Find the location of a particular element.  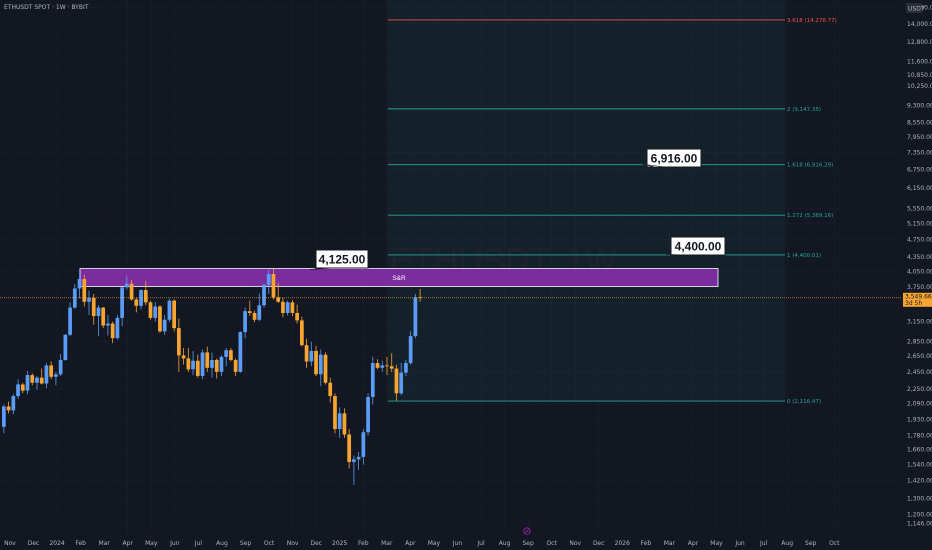

fib-level-label: 1.618 (6,916.29) is located at coordinates (810, 166).